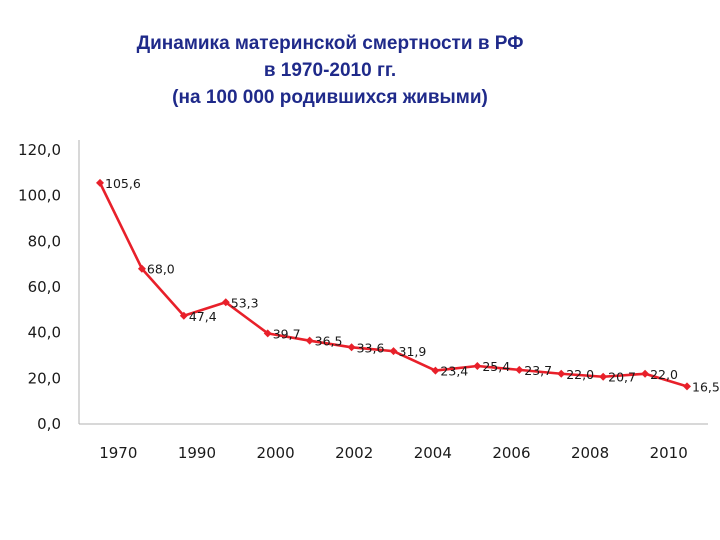 This screenshot has height=540, width=720. I want to click on data-label: 47,4, so click(203, 316).